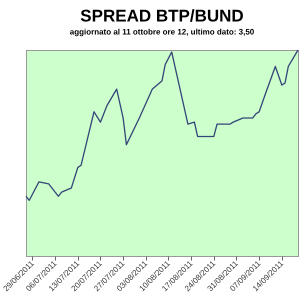 Image resolution: width=300 pixels, height=300 pixels. Describe the element at coordinates (162, 31) in the screenshot. I see `chart-subtitle: aggiornato al 11 ottobre ore 12, ultimo dato: 3,50` at that location.